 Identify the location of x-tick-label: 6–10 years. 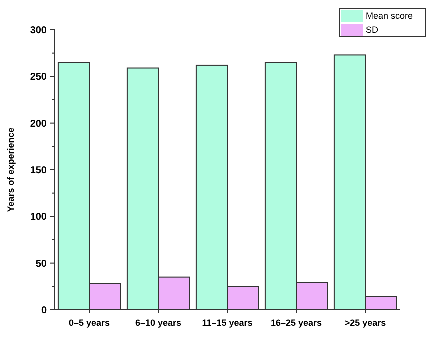
(158, 323).